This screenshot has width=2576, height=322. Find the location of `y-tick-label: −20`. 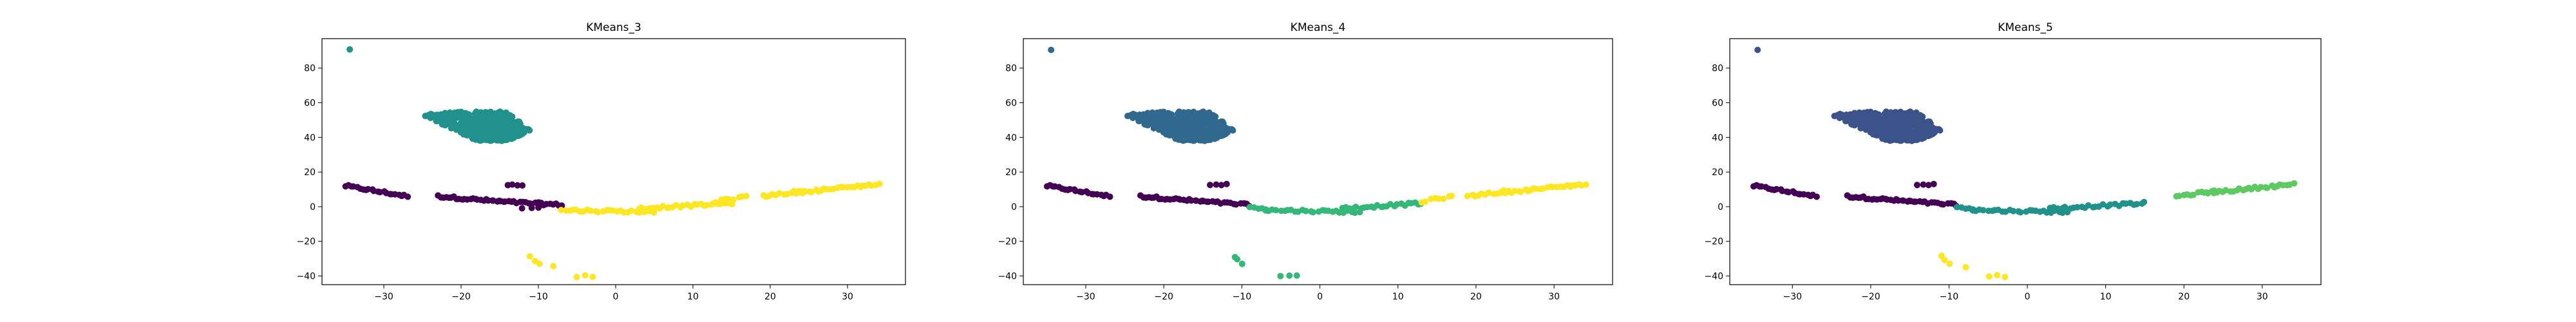

y-tick-label: −20 is located at coordinates (1008, 242).